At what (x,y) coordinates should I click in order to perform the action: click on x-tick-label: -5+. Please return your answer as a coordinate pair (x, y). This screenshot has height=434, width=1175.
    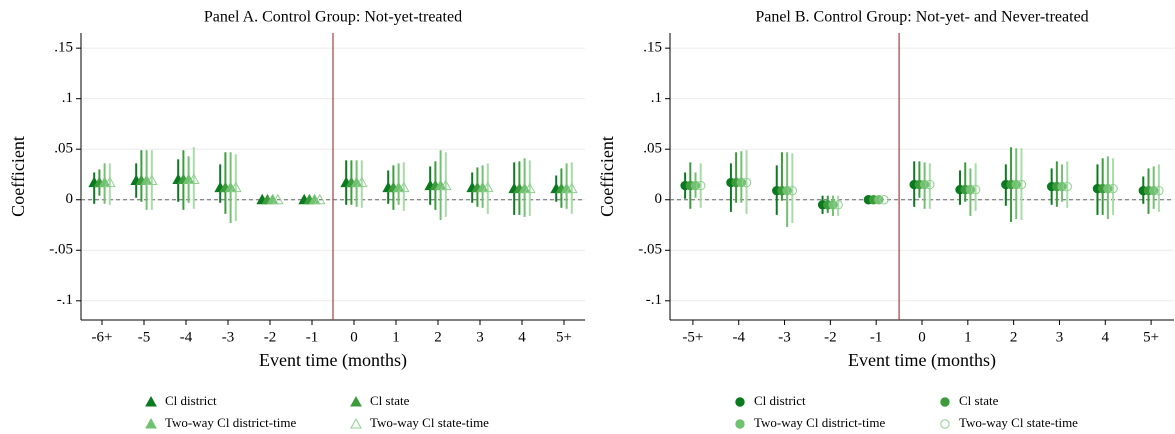
    Looking at the image, I should click on (692, 337).